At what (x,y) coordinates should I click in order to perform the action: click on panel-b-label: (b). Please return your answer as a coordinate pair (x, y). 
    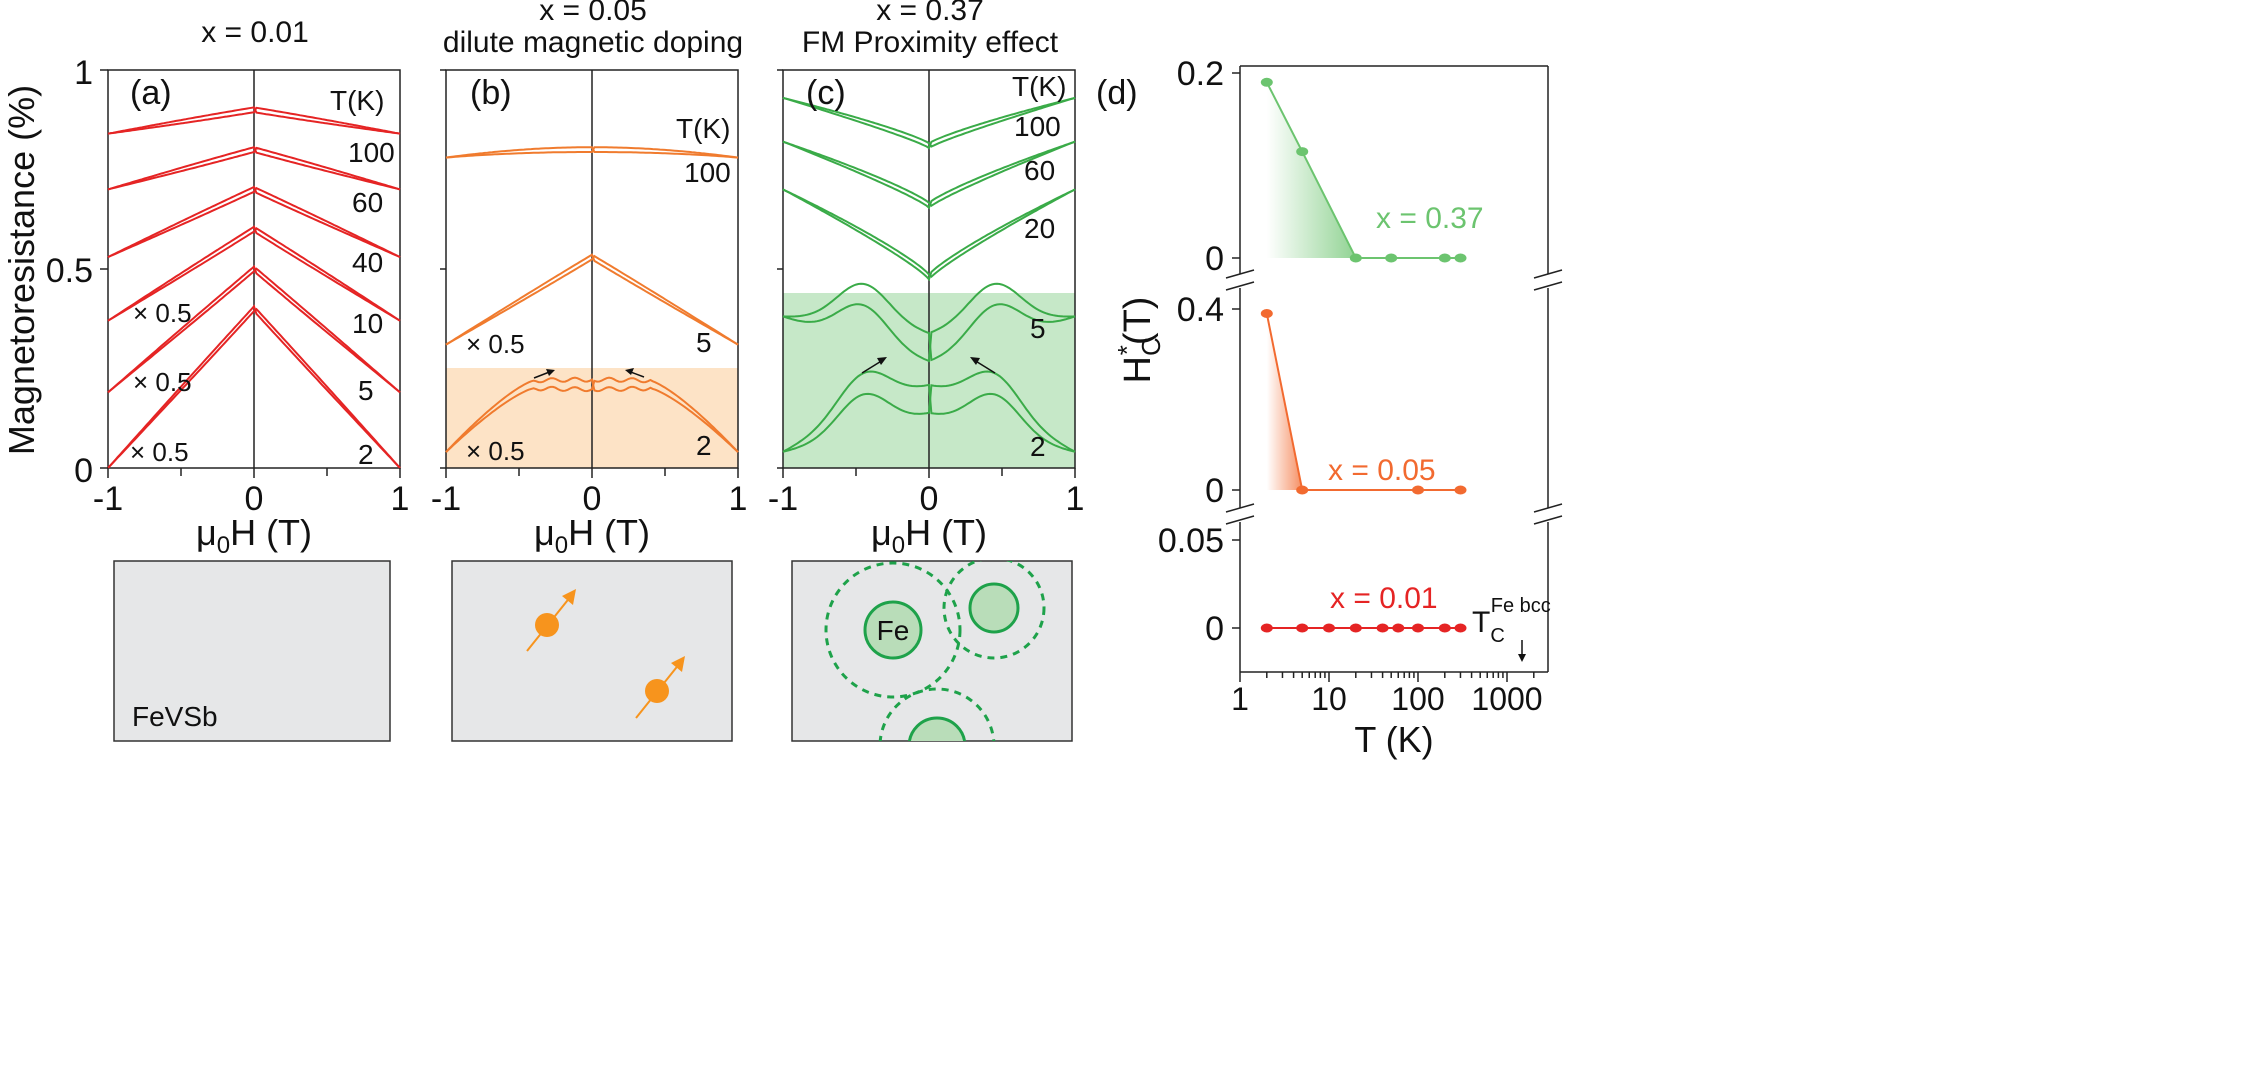
    Looking at the image, I should click on (491, 93).